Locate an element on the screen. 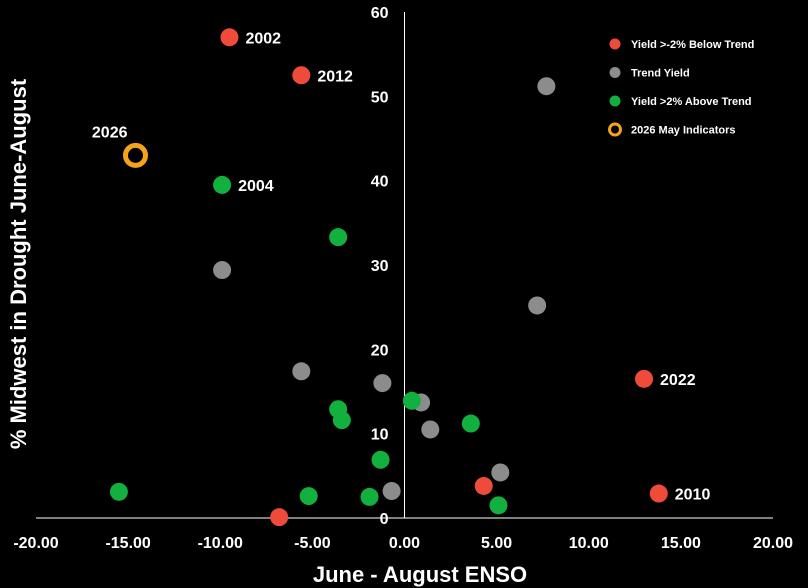  x-tick-label: 10.00 is located at coordinates (589, 543).